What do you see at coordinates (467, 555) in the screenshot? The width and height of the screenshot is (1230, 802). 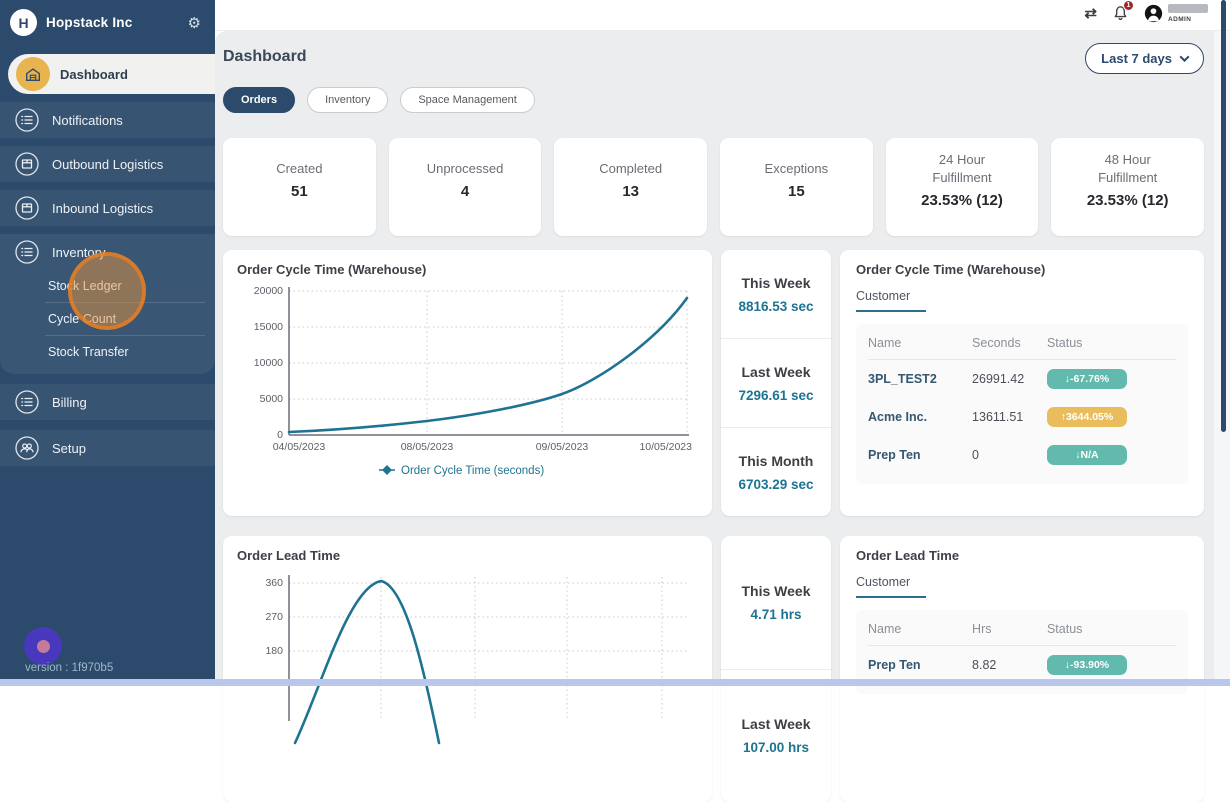 I see `chart-title: Order Lead Time` at bounding box center [467, 555].